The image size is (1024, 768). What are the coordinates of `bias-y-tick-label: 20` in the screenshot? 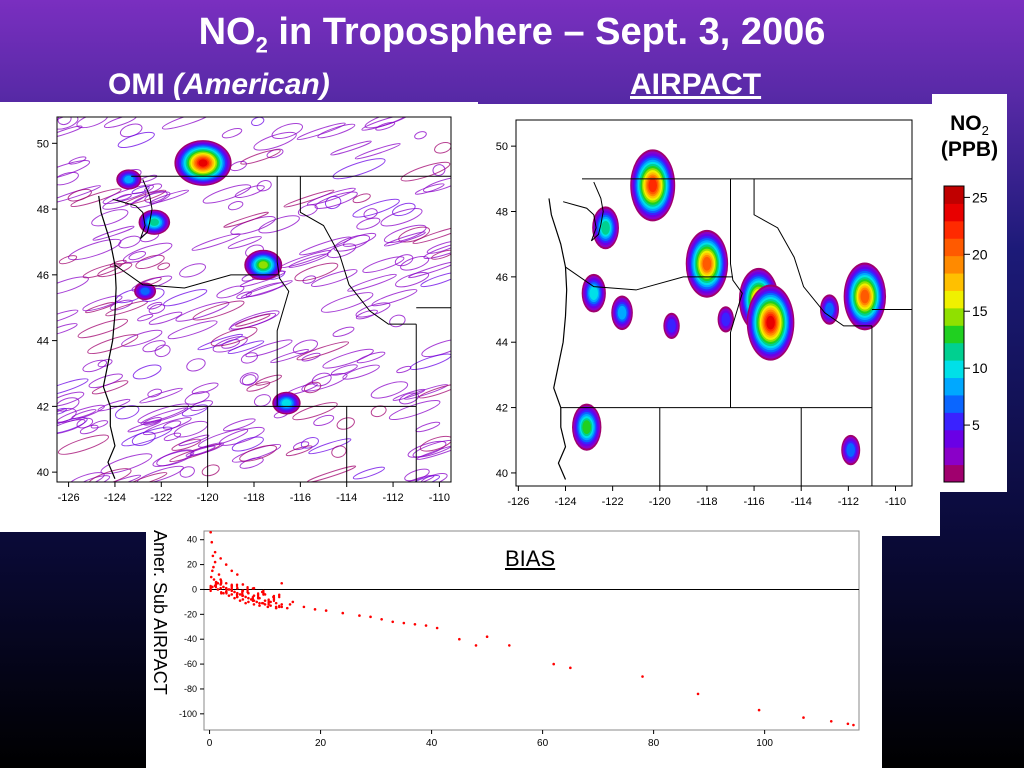 It's located at (192, 565).